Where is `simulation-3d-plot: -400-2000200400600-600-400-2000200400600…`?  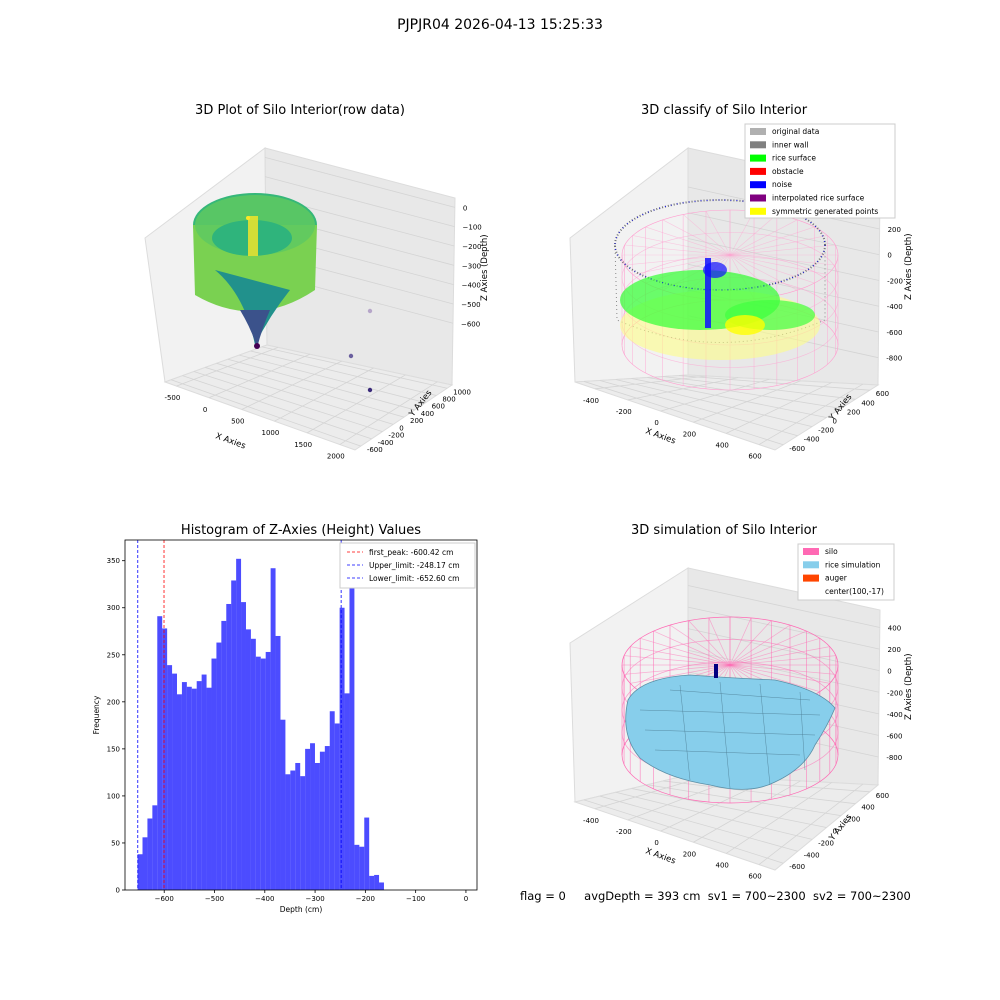
simulation-3d-plot: -400-2000200400600-600-400-2000200400600… is located at coordinates (741, 711).